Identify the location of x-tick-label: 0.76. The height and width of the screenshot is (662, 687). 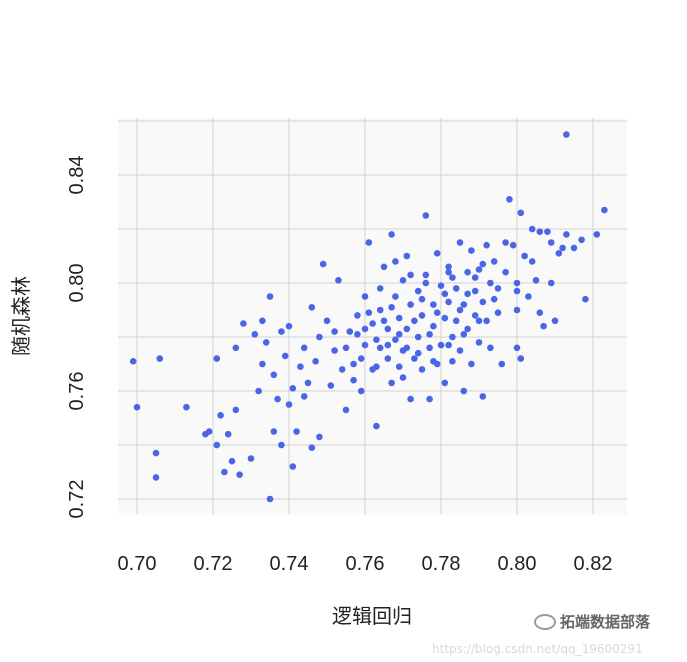
(365, 564).